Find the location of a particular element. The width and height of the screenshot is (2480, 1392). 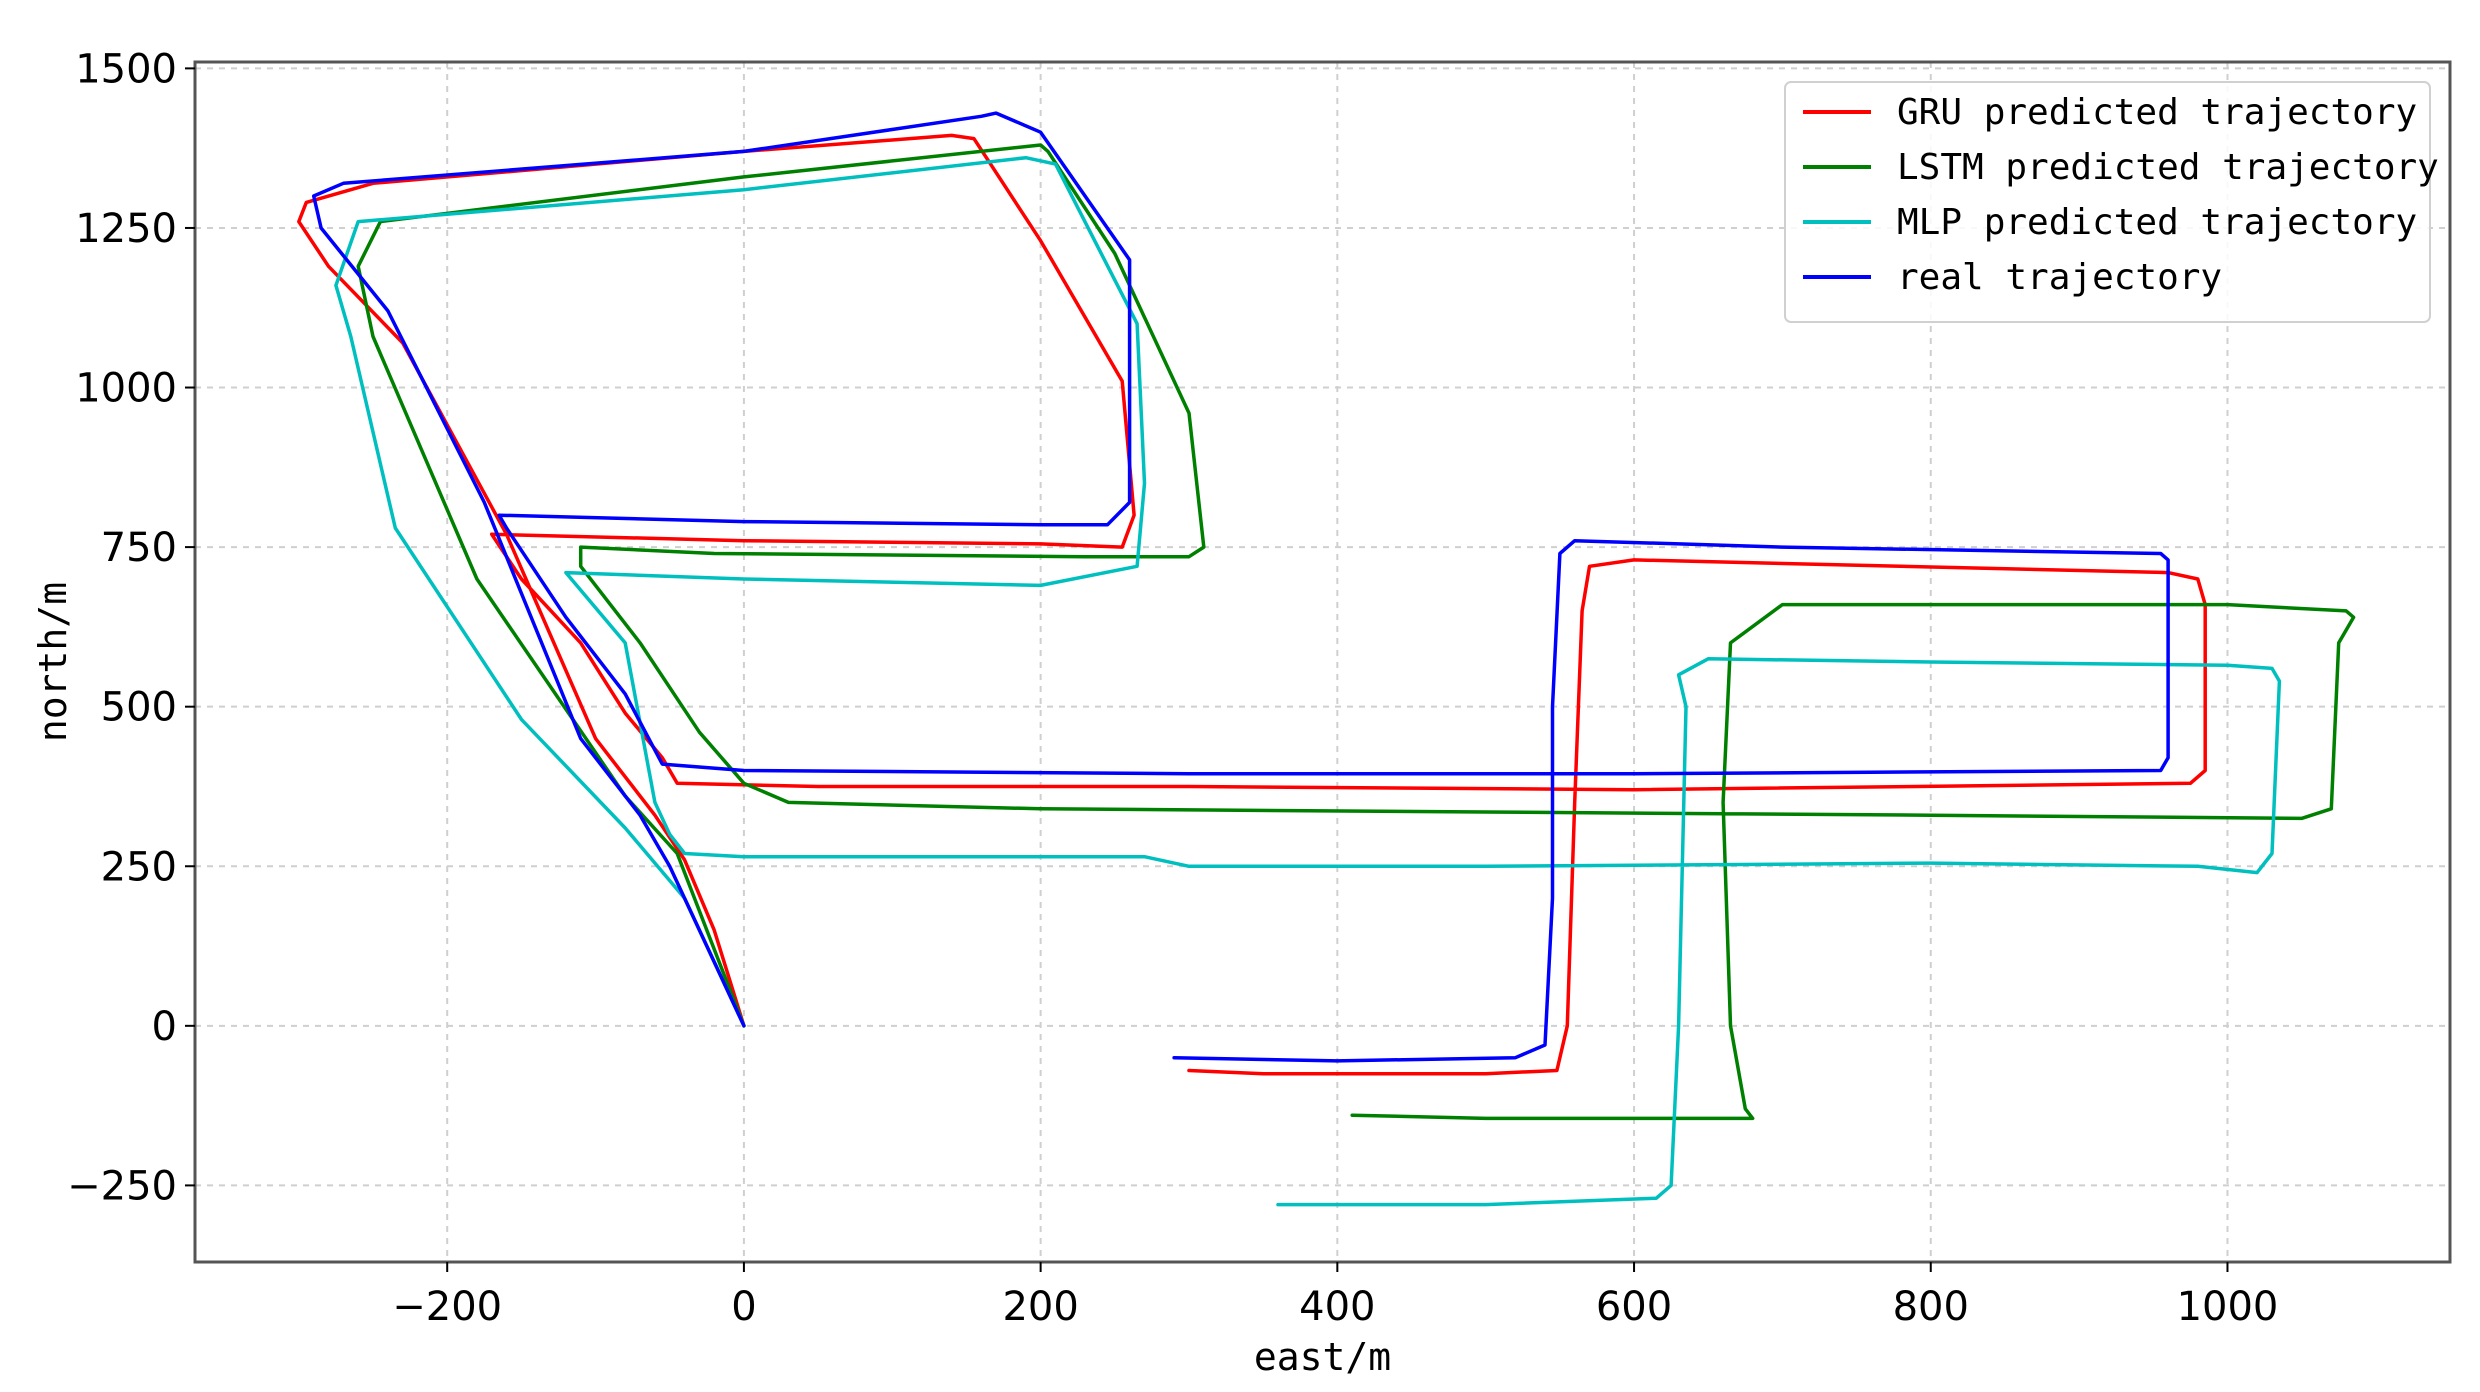

x-tick-label: 400 is located at coordinates (1337, 1307).